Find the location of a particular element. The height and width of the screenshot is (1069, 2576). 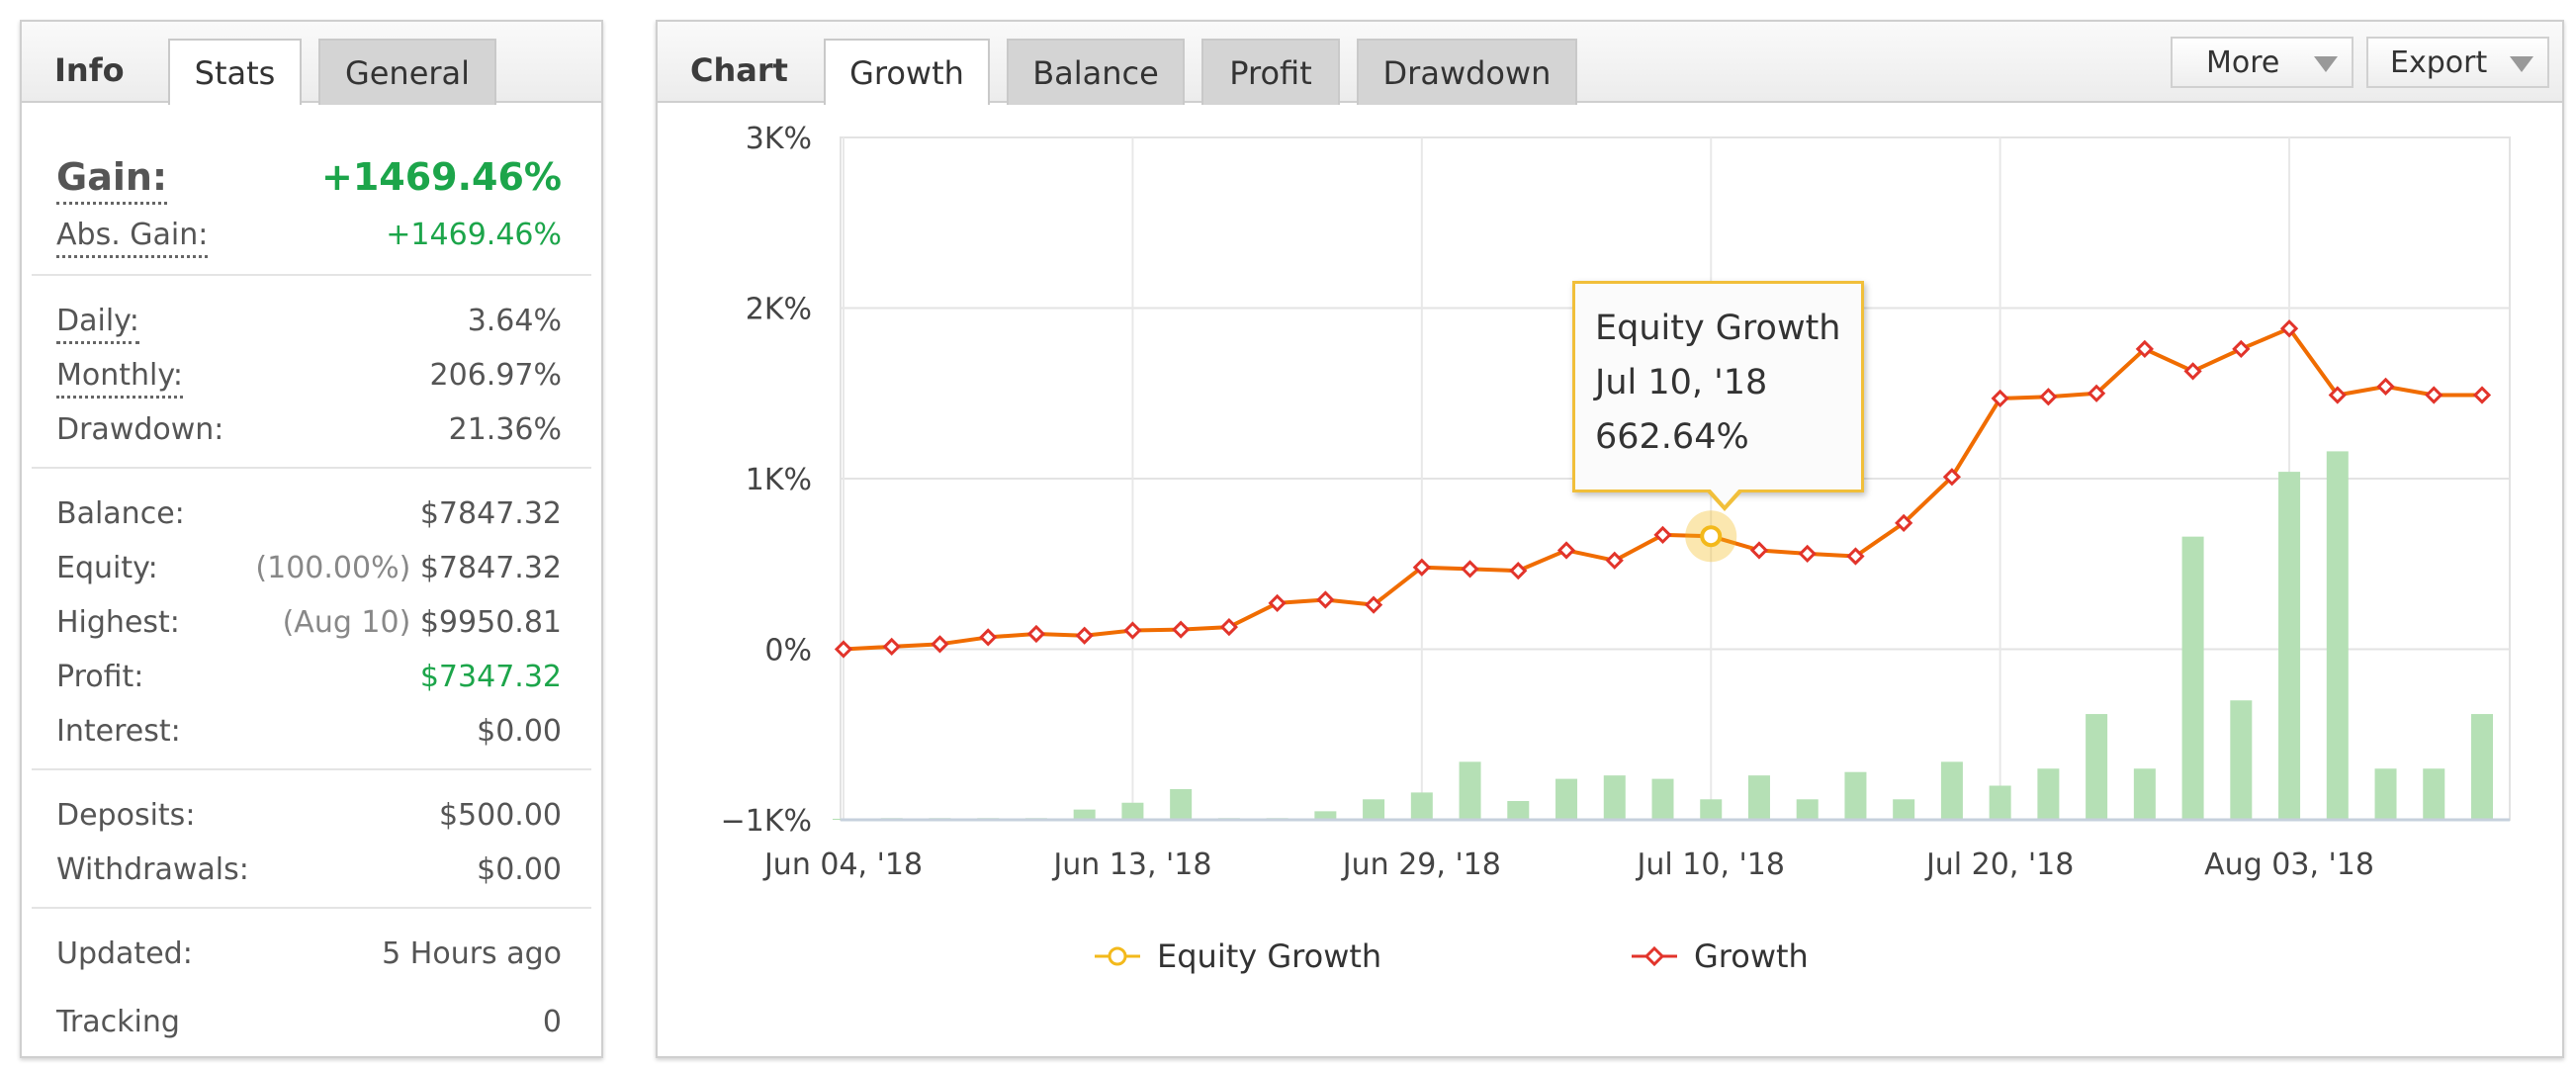

drawdown-label: Drawdown: is located at coordinates (140, 429).